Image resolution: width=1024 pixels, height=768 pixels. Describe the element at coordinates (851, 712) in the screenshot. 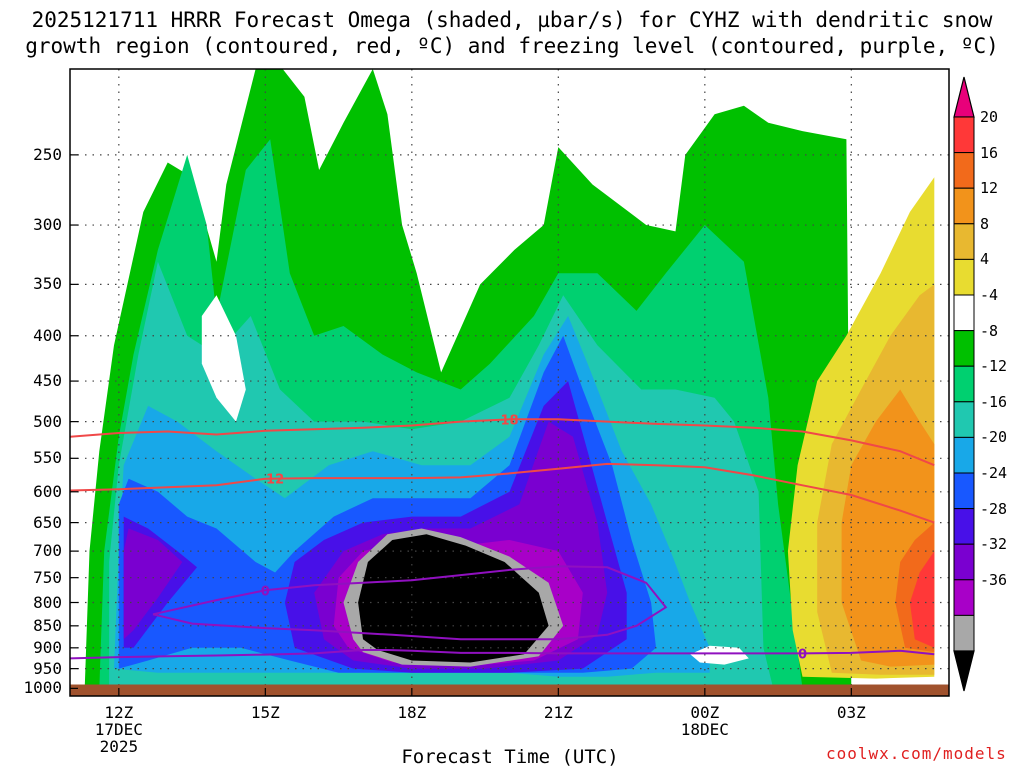

I see `xtick-label-03Z: 03Z` at that location.